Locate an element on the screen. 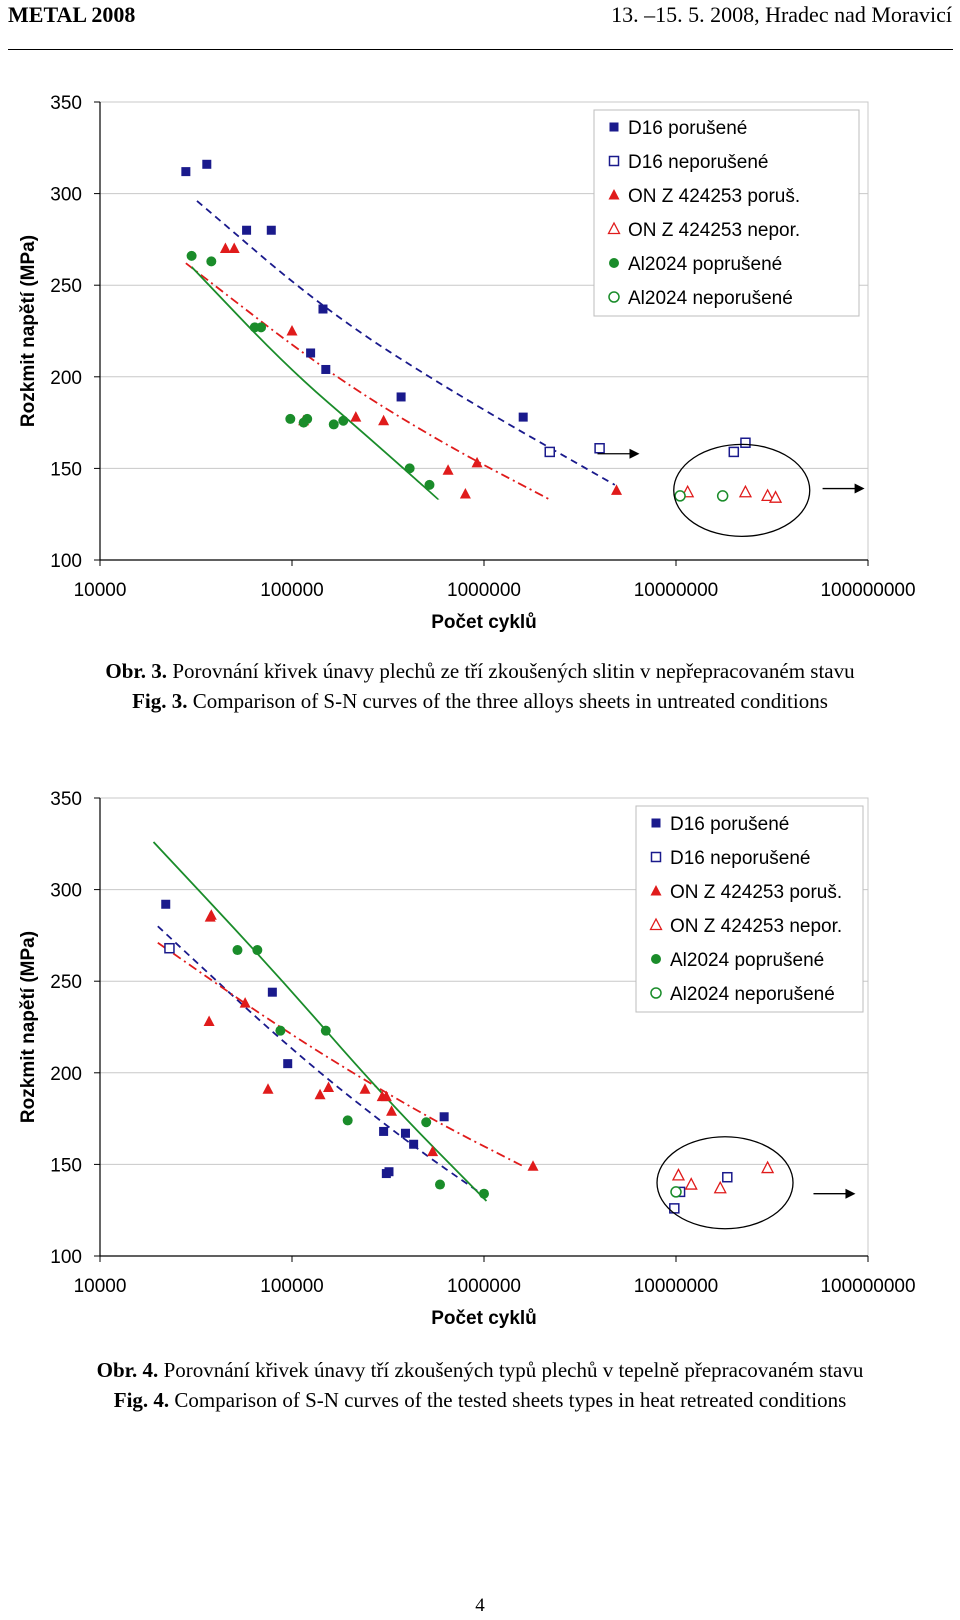  page-number: 4 is located at coordinates (480, 1605).